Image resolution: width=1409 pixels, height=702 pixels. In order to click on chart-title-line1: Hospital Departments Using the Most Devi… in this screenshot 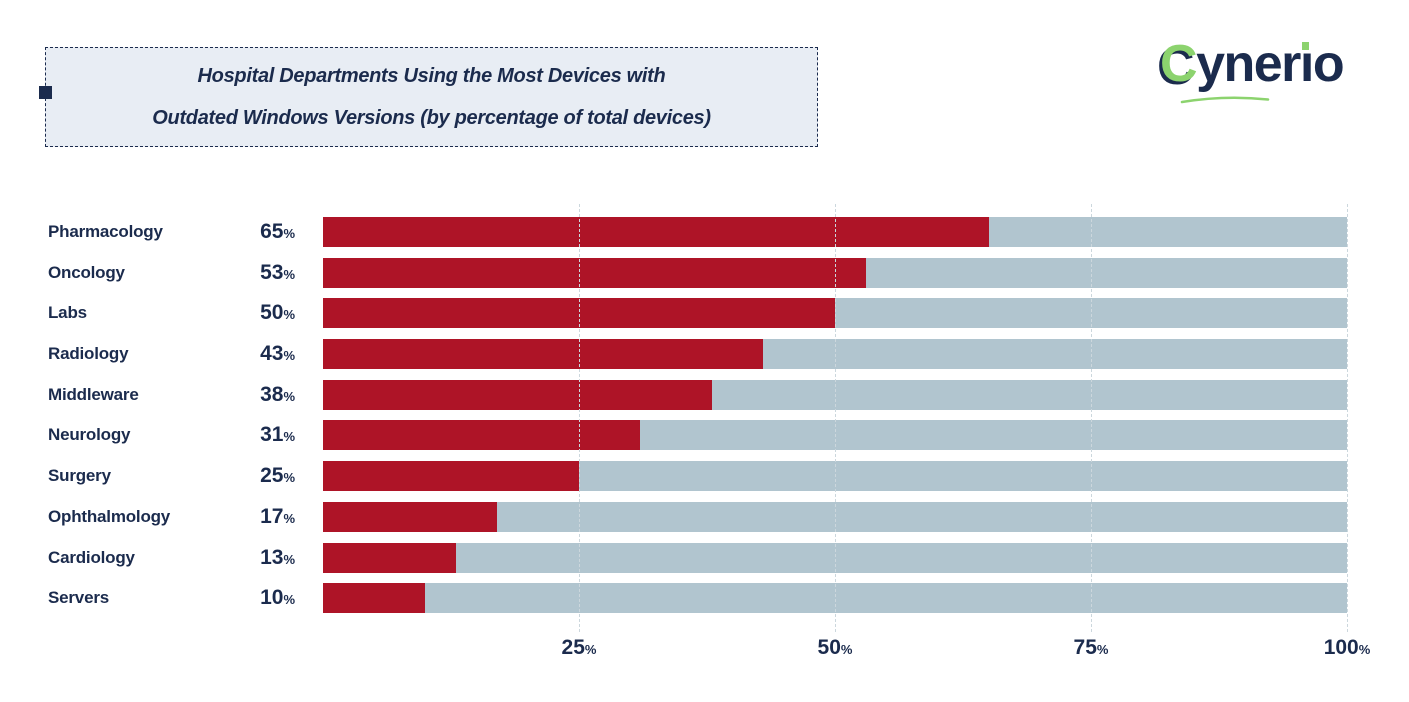, I will do `click(431, 76)`.